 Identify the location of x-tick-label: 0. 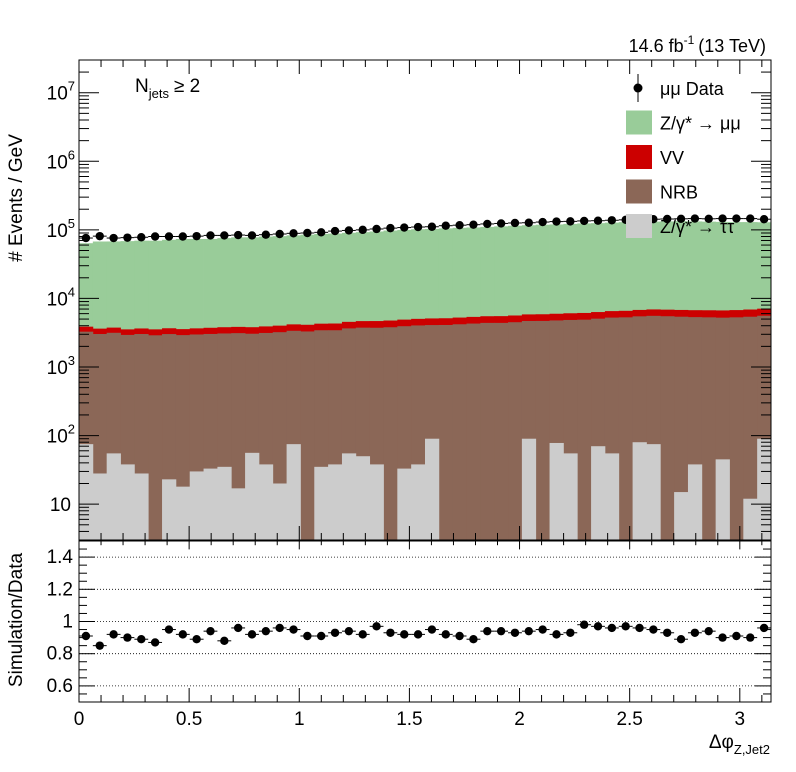
(79, 719).